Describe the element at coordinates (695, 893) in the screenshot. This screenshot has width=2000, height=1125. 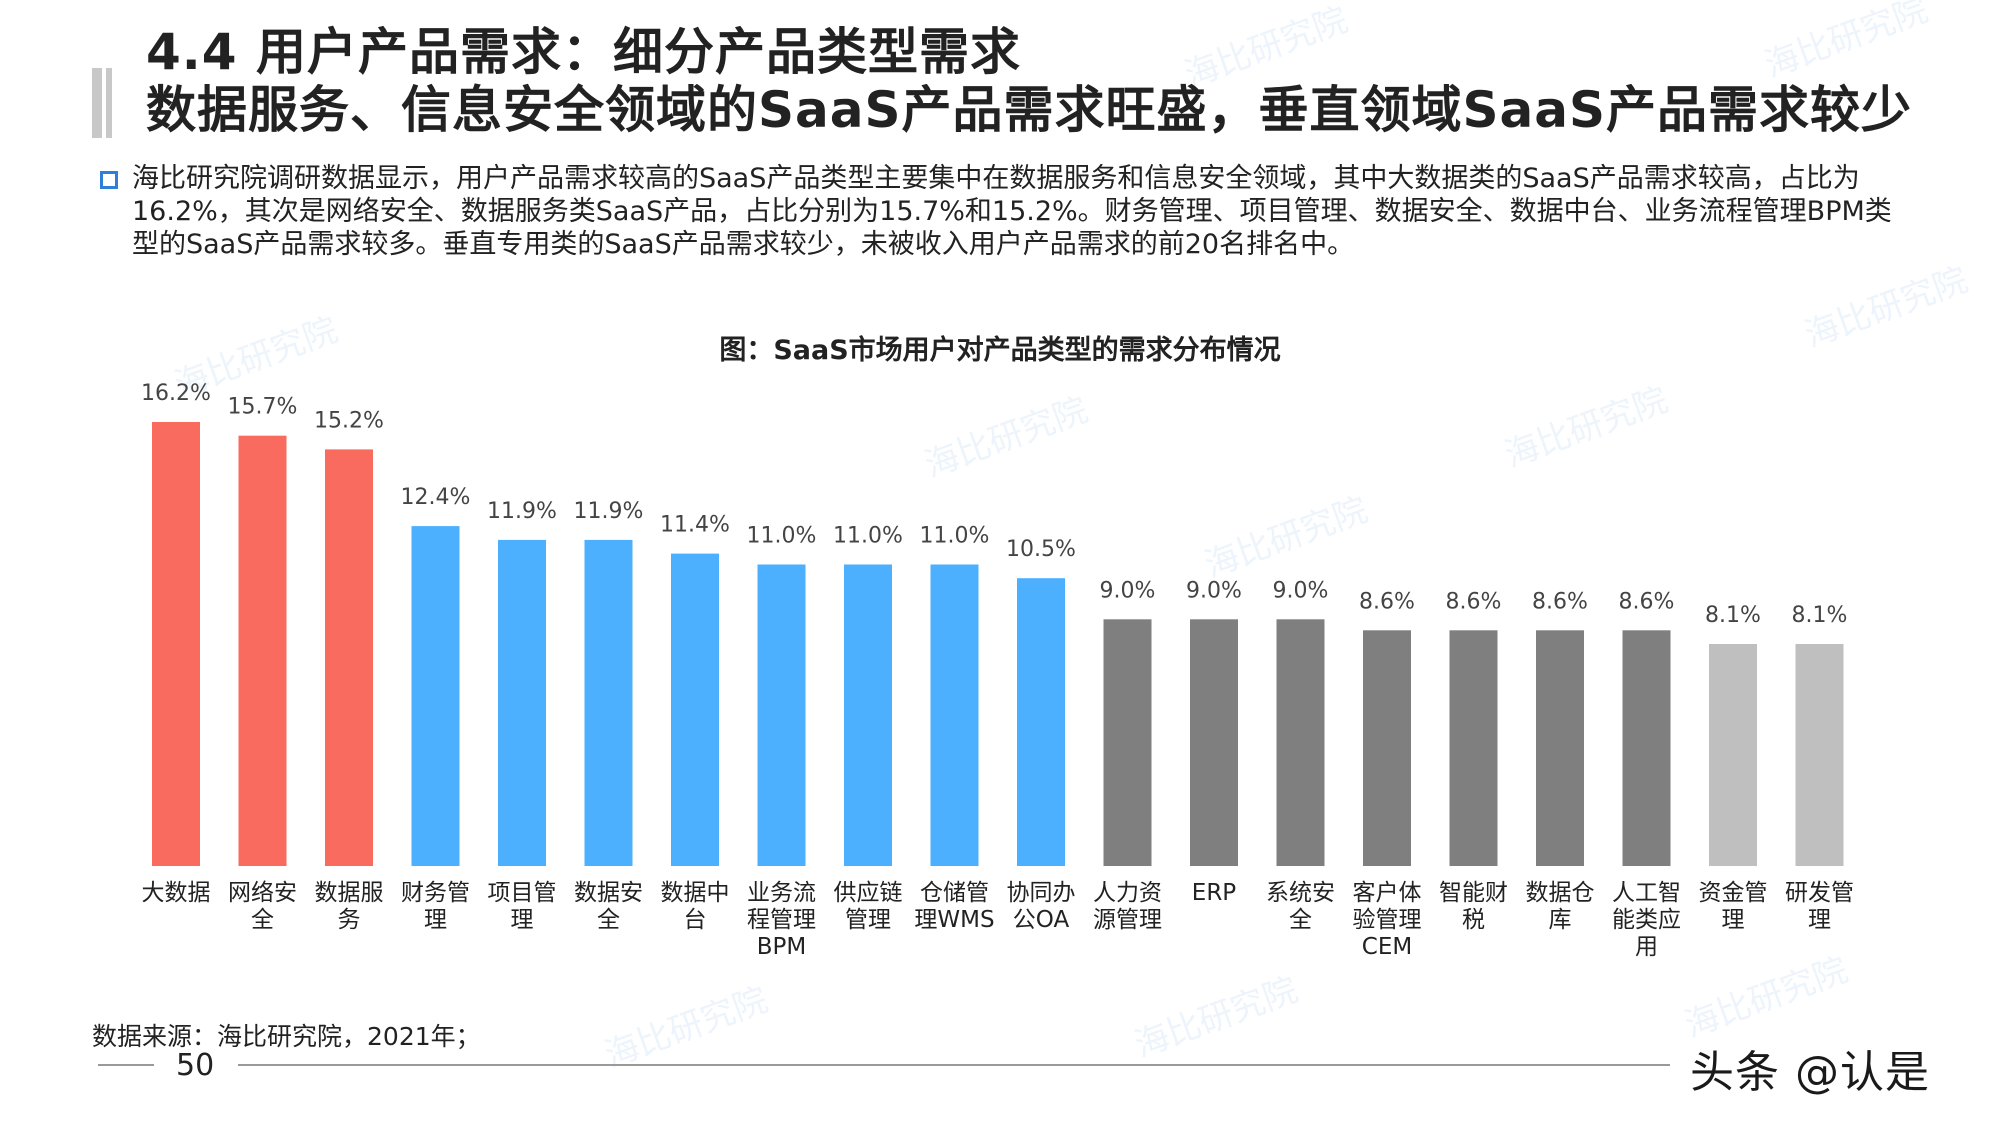
I see `category-label: 数据中` at that location.